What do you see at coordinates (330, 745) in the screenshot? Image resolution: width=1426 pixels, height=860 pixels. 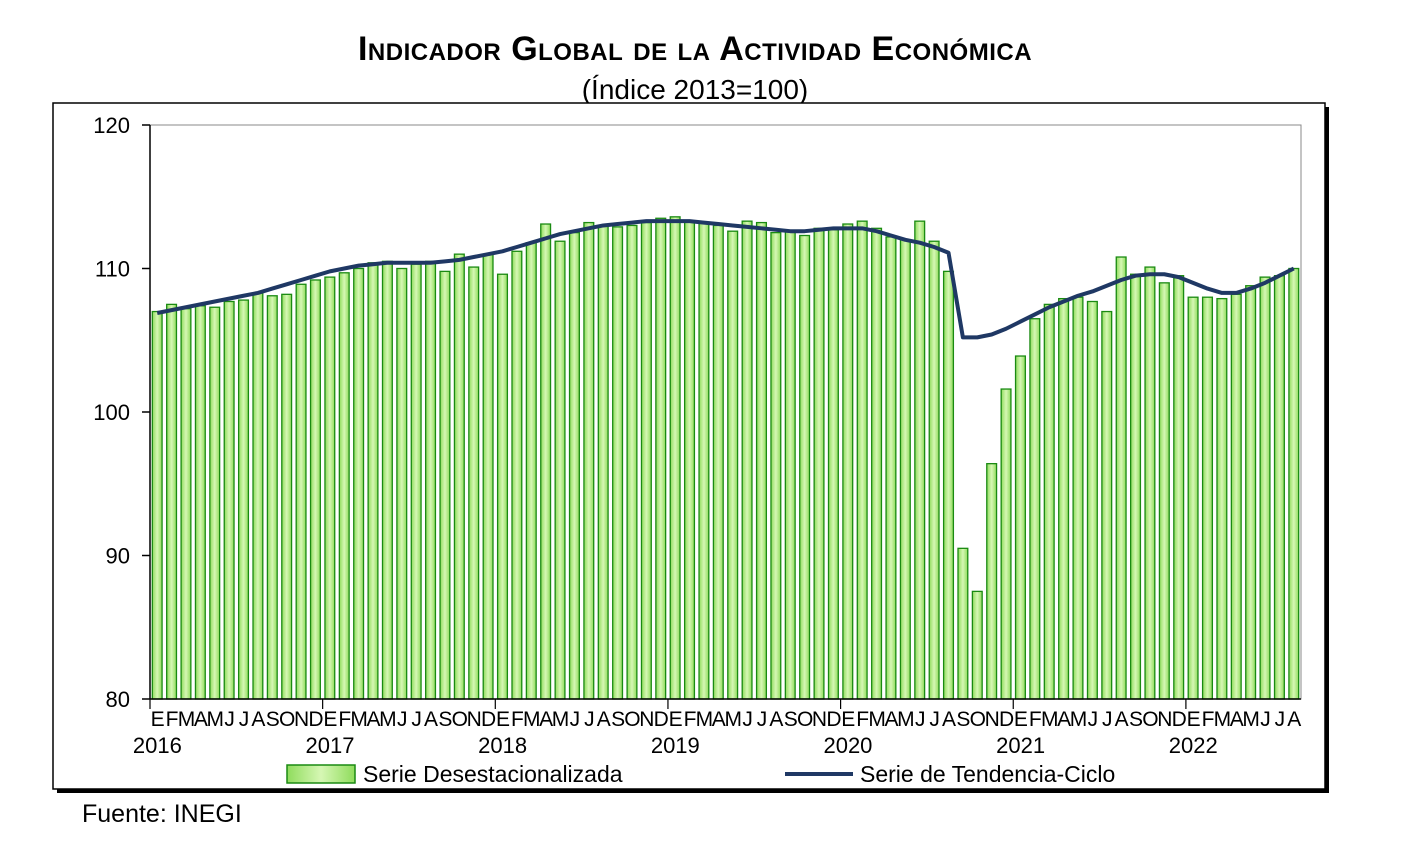 I see `year-label: 2017` at bounding box center [330, 745].